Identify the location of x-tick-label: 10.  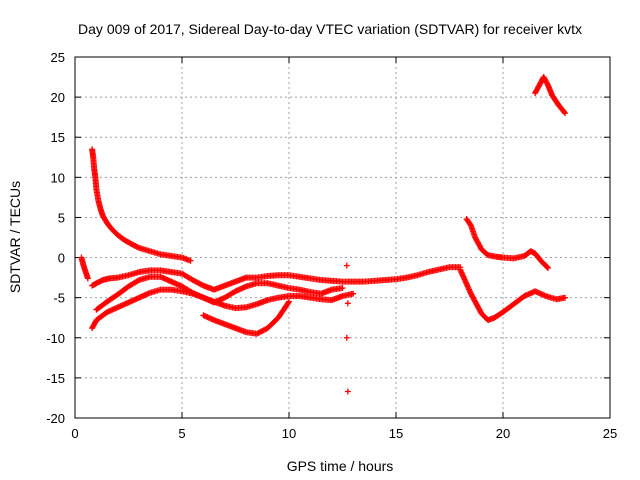
(289, 433).